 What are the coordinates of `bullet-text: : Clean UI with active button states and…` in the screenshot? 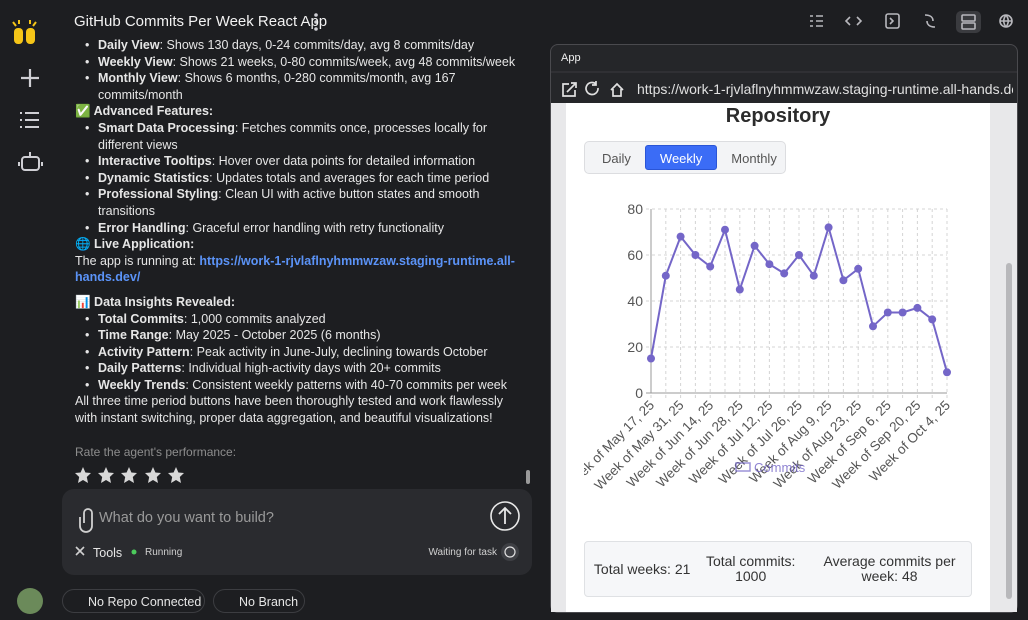 It's located at (289, 202).